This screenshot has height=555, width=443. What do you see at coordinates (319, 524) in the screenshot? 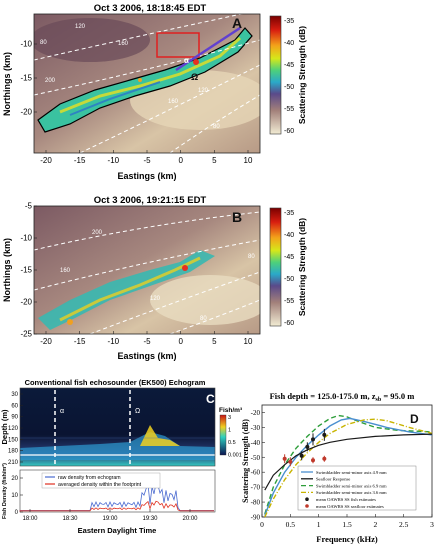
I see `plot-d-x-tick-label: 1` at bounding box center [319, 524].